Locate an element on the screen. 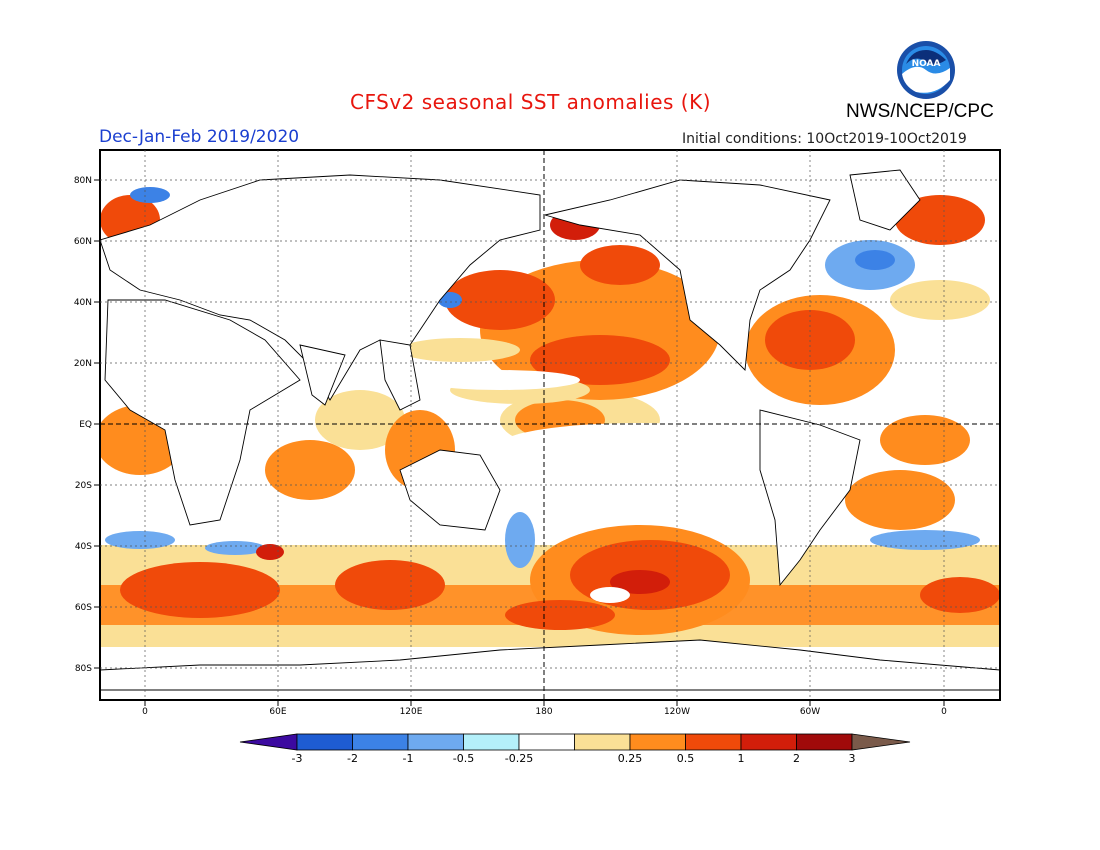  colorbar-left-arrow is located at coordinates (268, 742).